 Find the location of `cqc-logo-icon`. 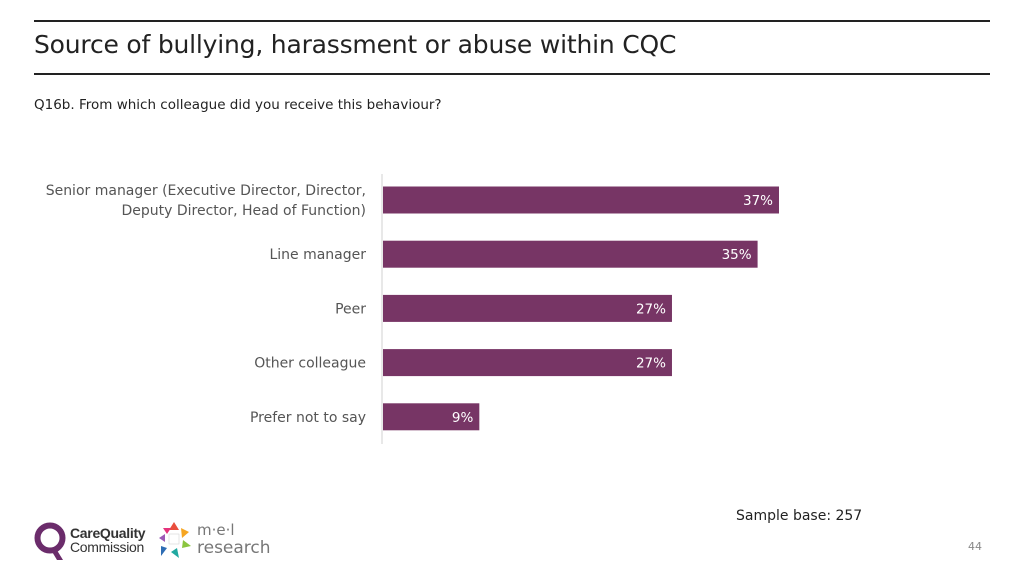

cqc-logo-icon is located at coordinates (50, 541).